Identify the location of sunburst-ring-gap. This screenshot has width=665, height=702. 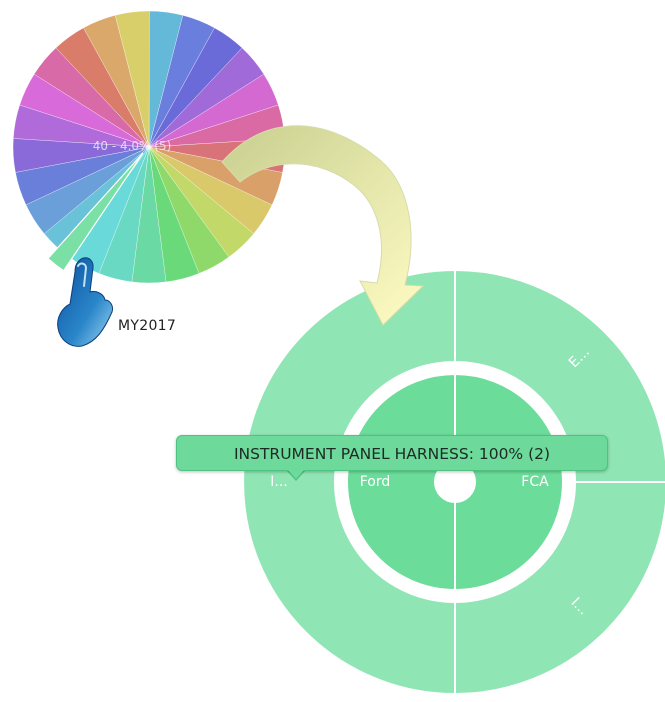
(455, 482).